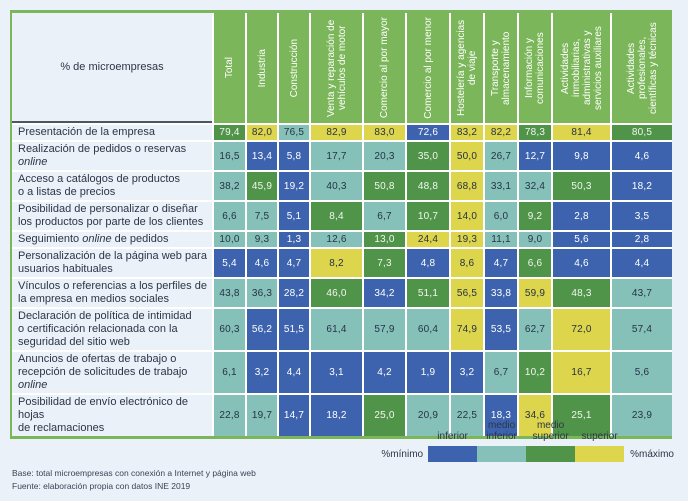  What do you see at coordinates (336, 263) in the screenshot?
I see `table-cell: 8,2` at bounding box center [336, 263].